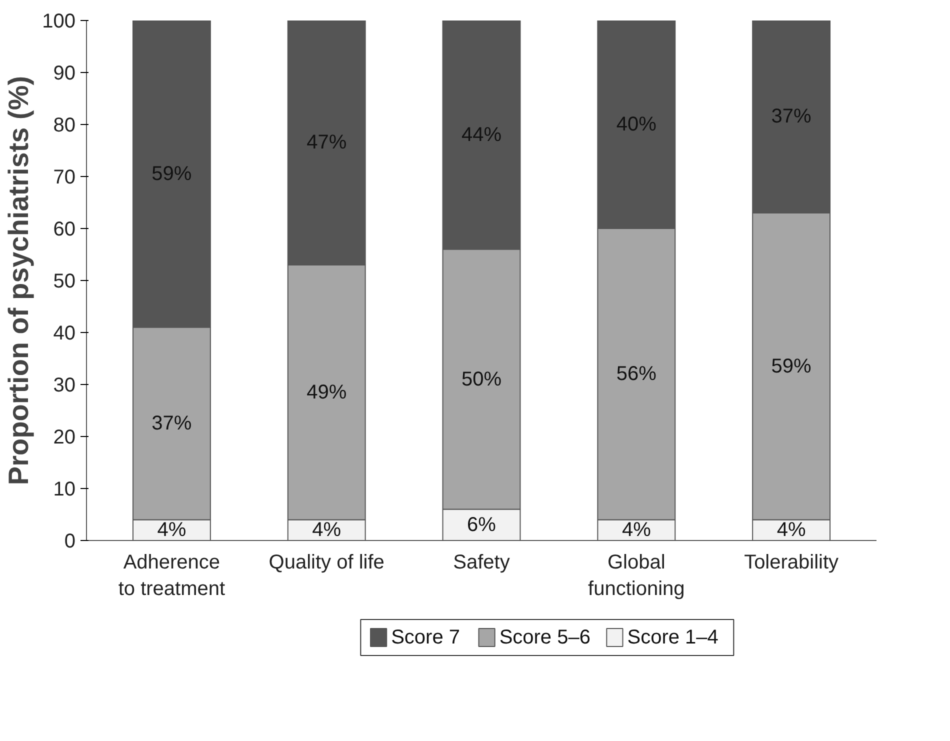 The width and height of the screenshot is (950, 741). What do you see at coordinates (64, 177) in the screenshot?
I see `y-tick-label: 70` at bounding box center [64, 177].